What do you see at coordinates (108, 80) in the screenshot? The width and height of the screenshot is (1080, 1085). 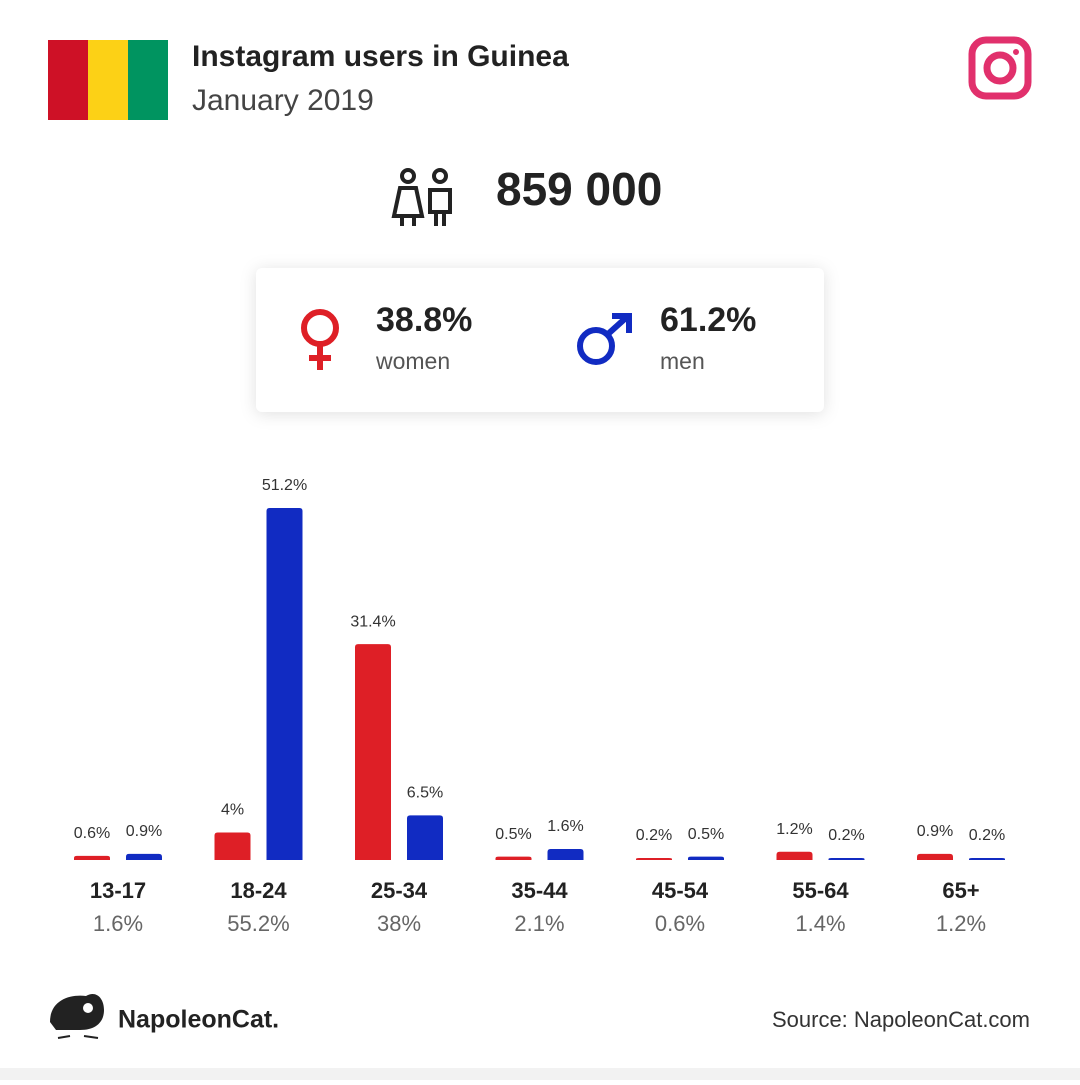 I see `flag` at bounding box center [108, 80].